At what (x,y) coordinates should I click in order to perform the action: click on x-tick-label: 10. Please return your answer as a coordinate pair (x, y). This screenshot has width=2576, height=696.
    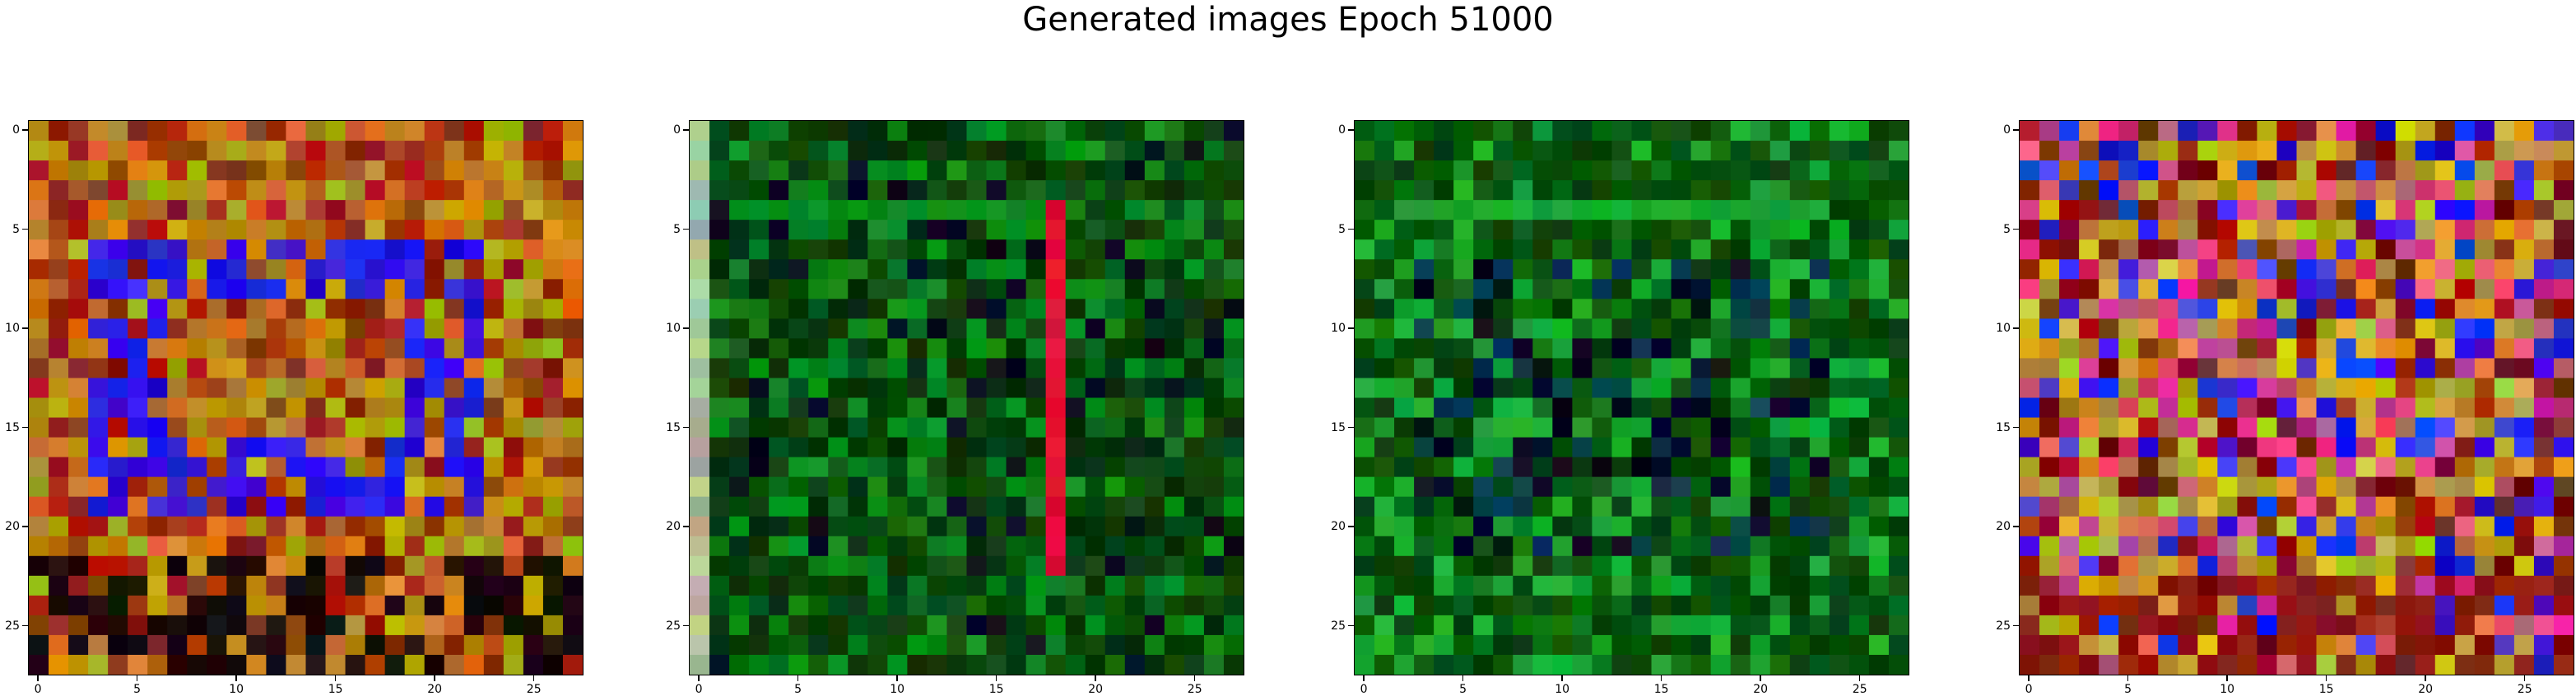
    Looking at the image, I should click on (236, 689).